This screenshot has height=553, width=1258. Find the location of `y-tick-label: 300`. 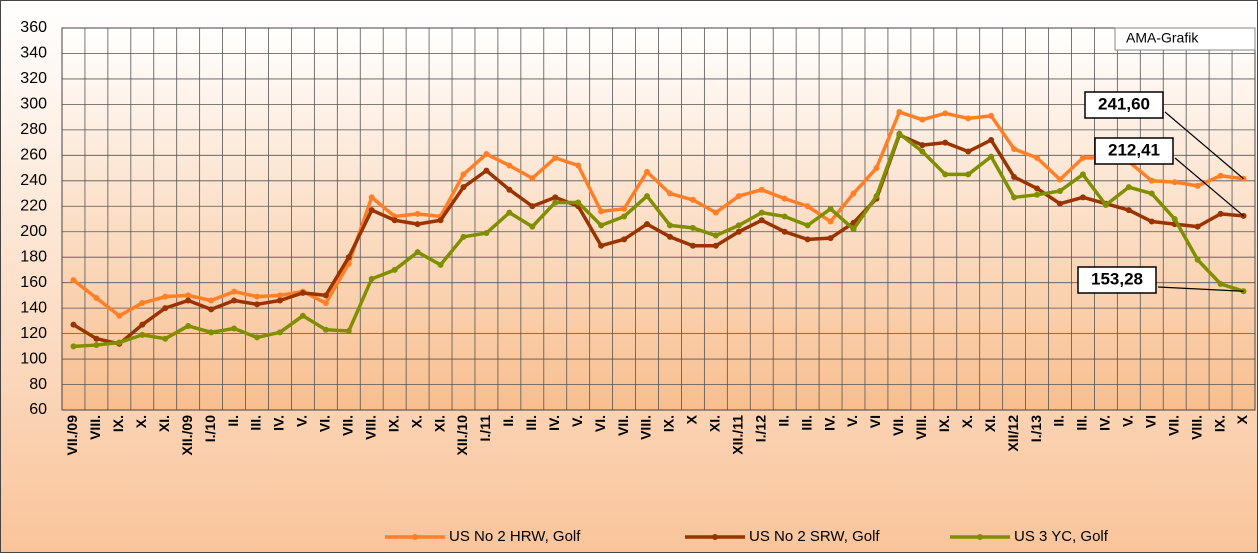

y-tick-label: 300 is located at coordinates (33, 104).